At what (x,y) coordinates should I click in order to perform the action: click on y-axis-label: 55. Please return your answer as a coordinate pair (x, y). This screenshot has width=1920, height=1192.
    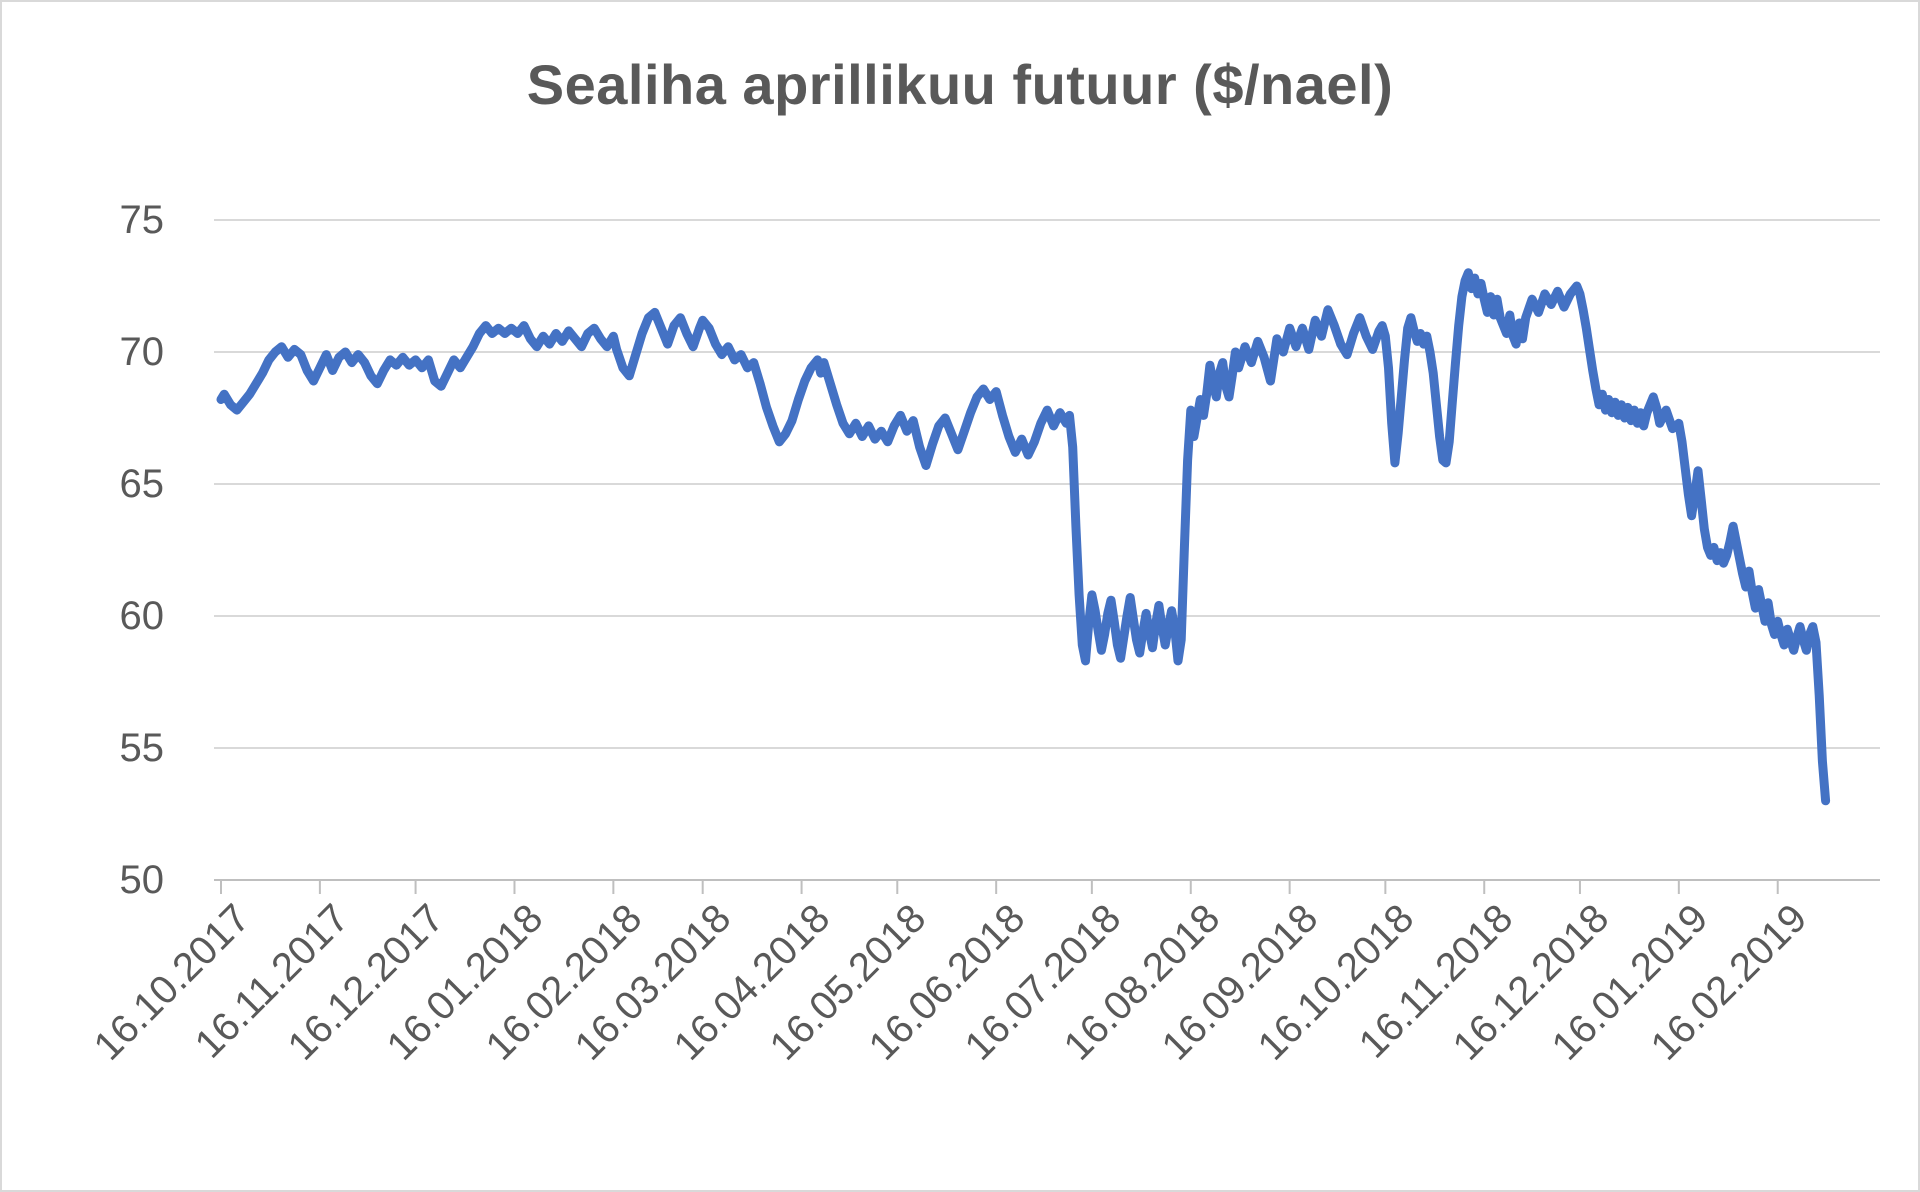
    Looking at the image, I should click on (142, 748).